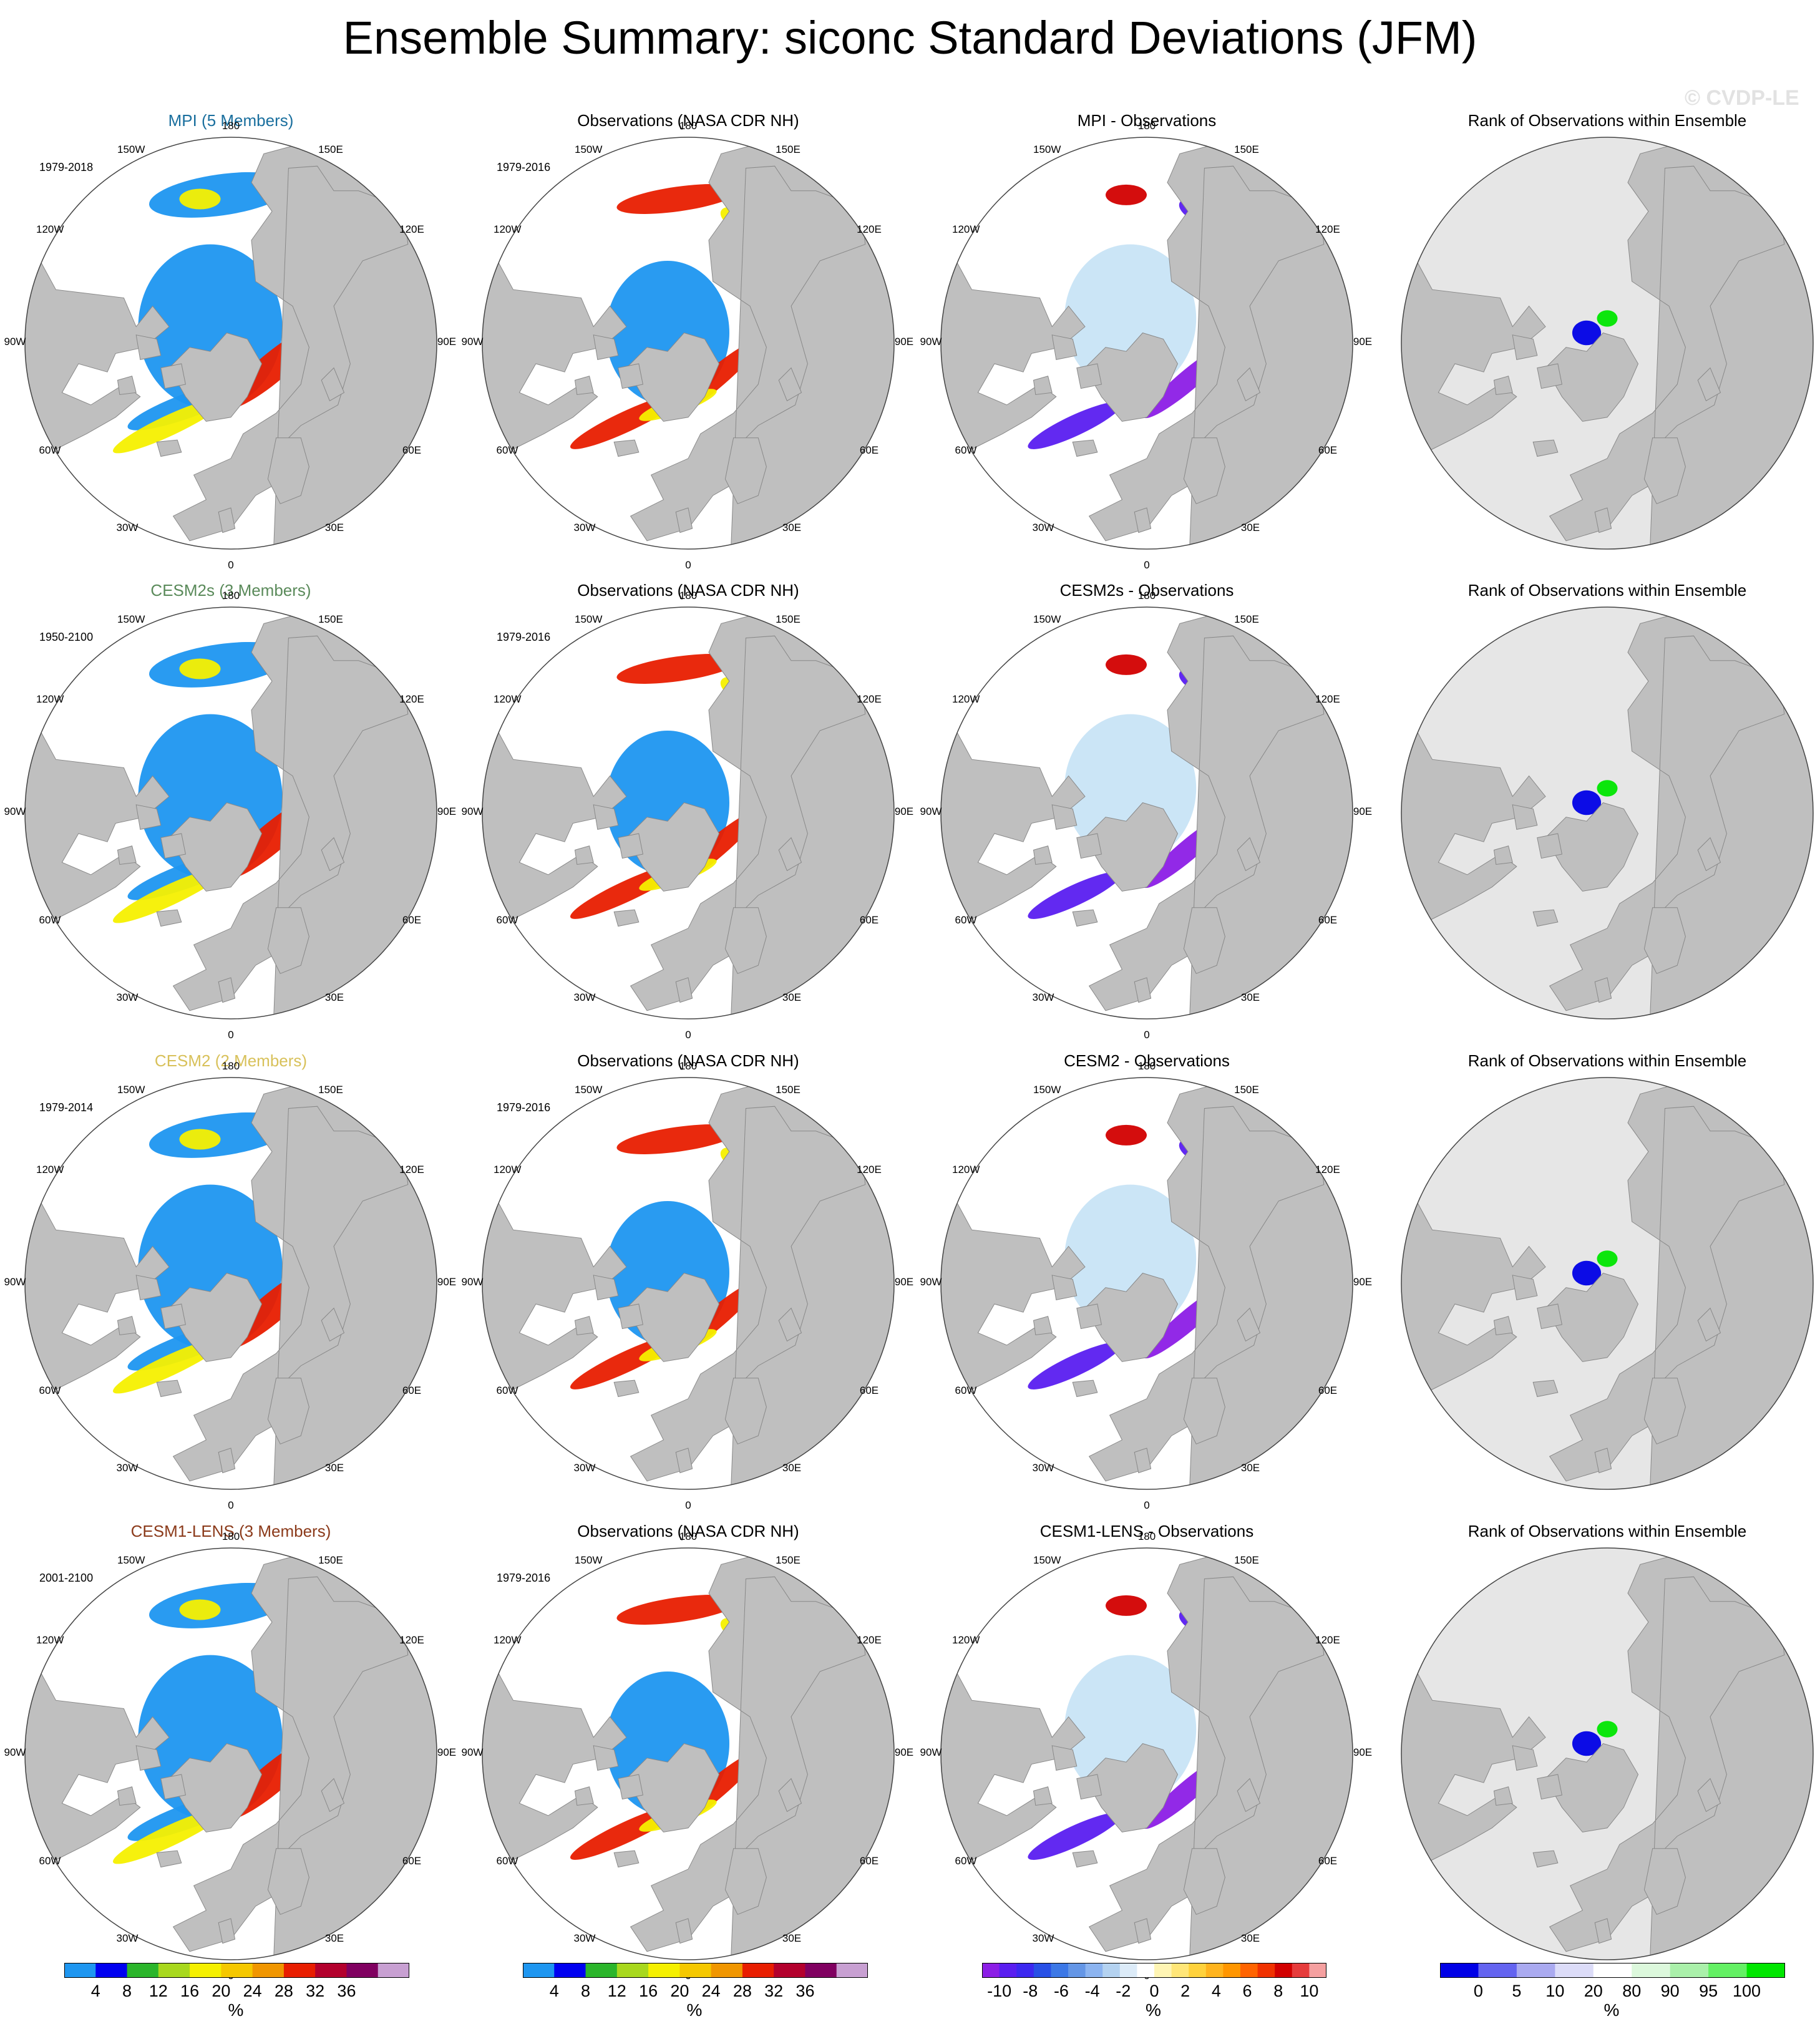 The height and width of the screenshot is (2034, 1820). What do you see at coordinates (1309, 1991) in the screenshot?
I see `colorbar-tick-label: 10` at bounding box center [1309, 1991].